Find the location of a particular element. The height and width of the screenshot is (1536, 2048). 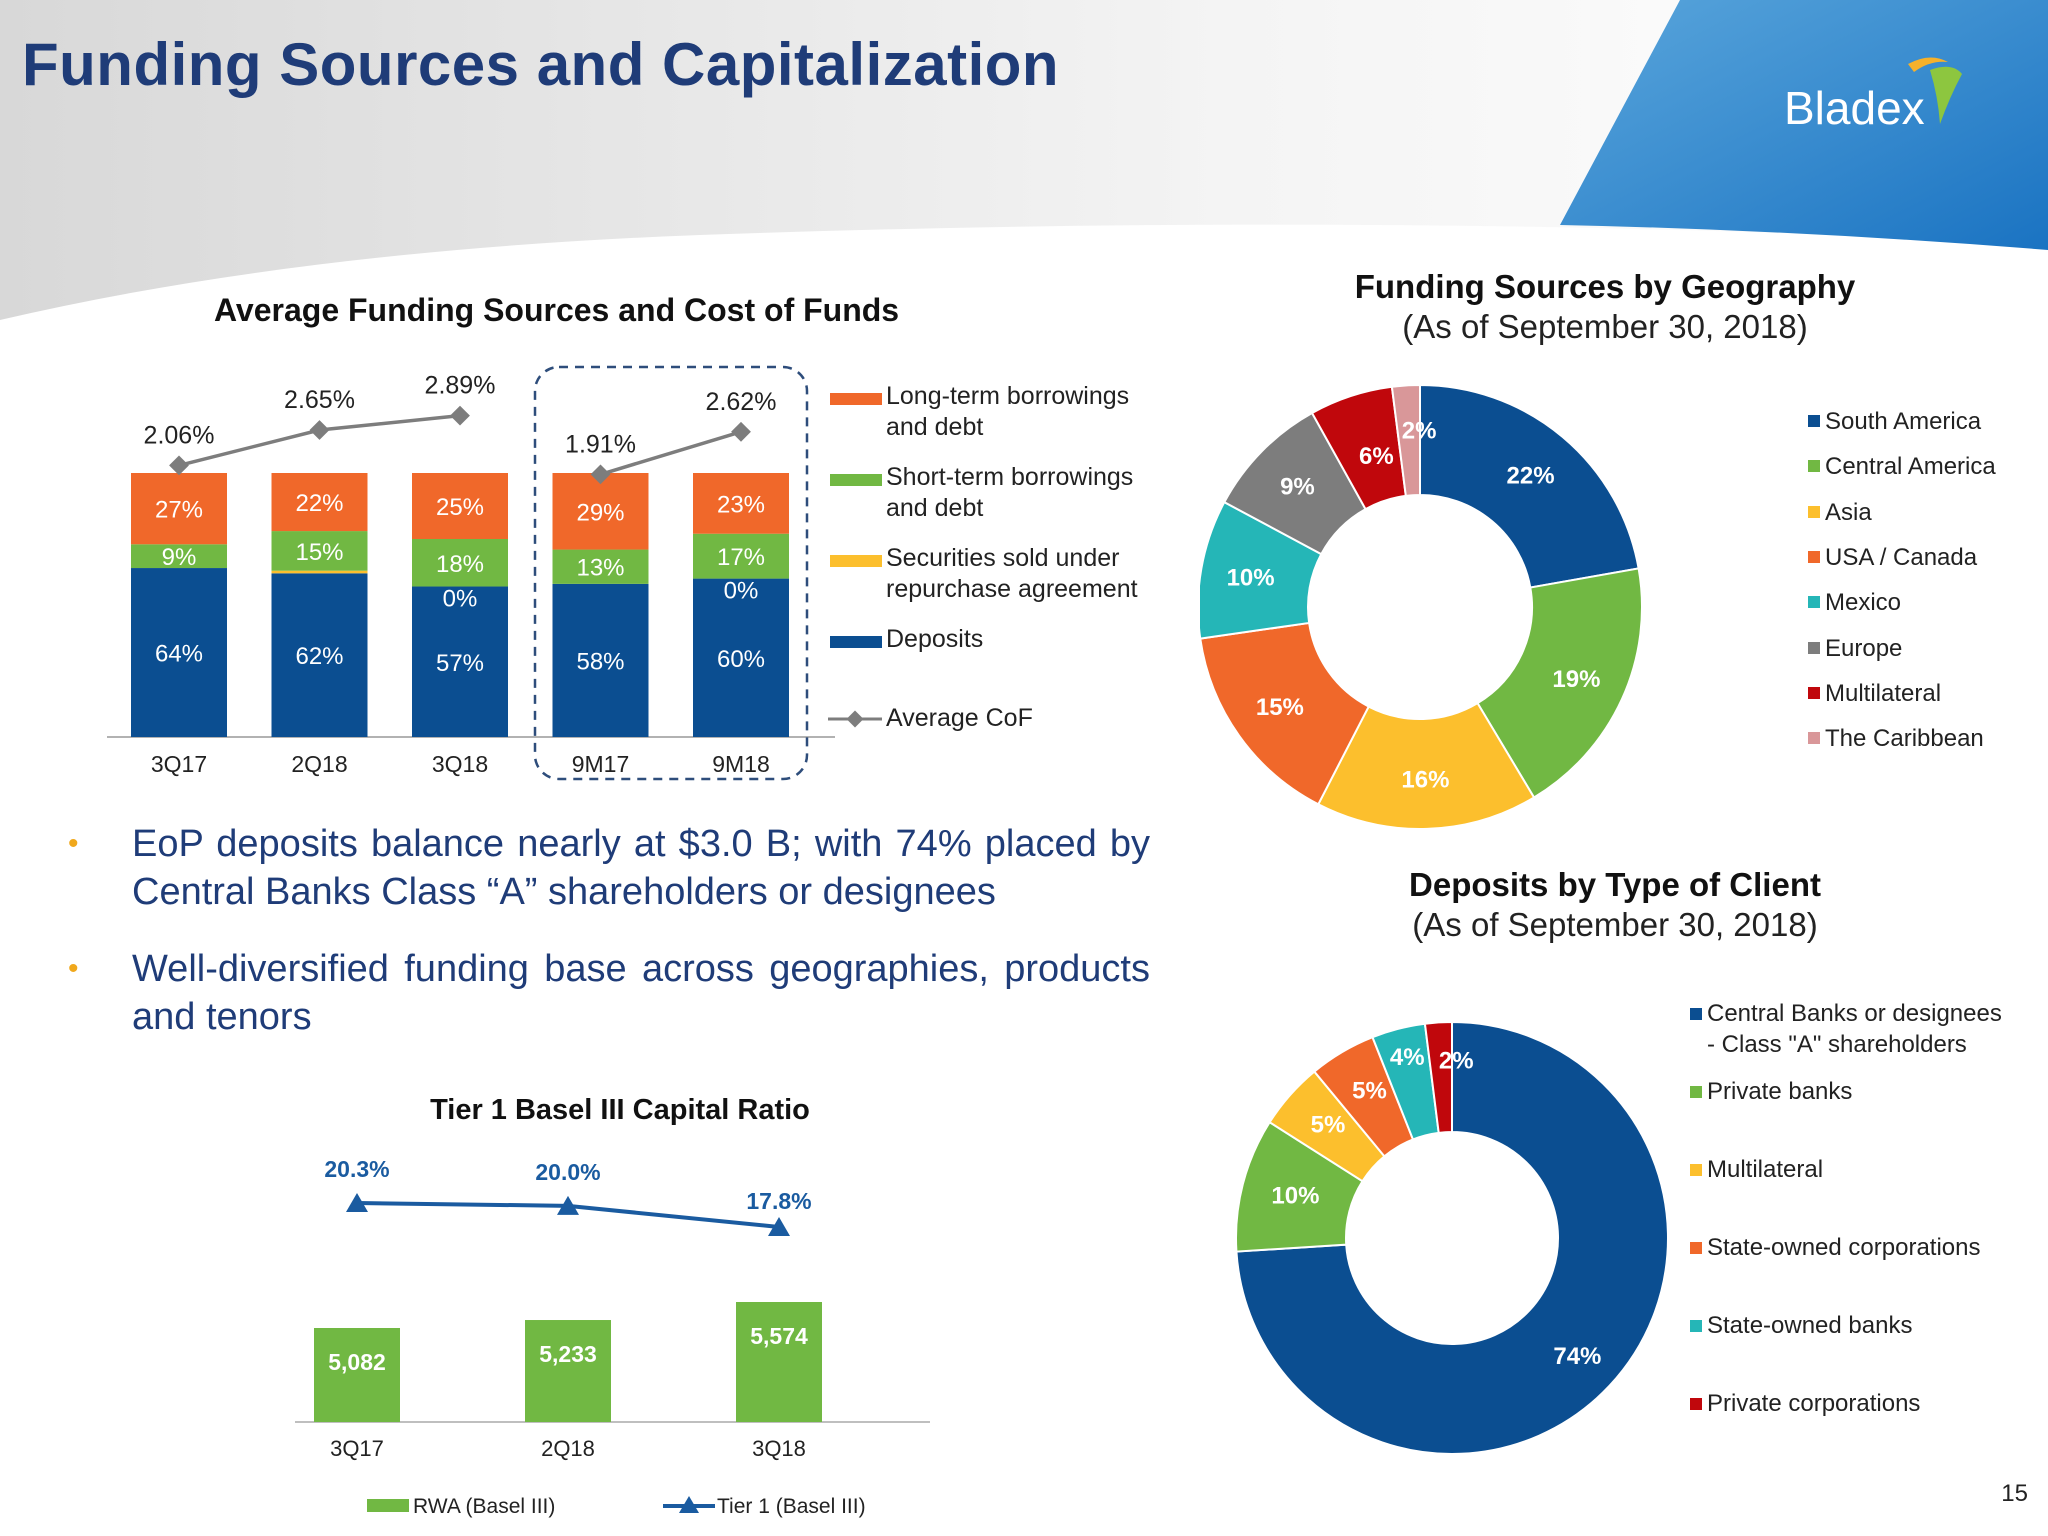

x-tick-label: 9M18 is located at coordinates (741, 764).